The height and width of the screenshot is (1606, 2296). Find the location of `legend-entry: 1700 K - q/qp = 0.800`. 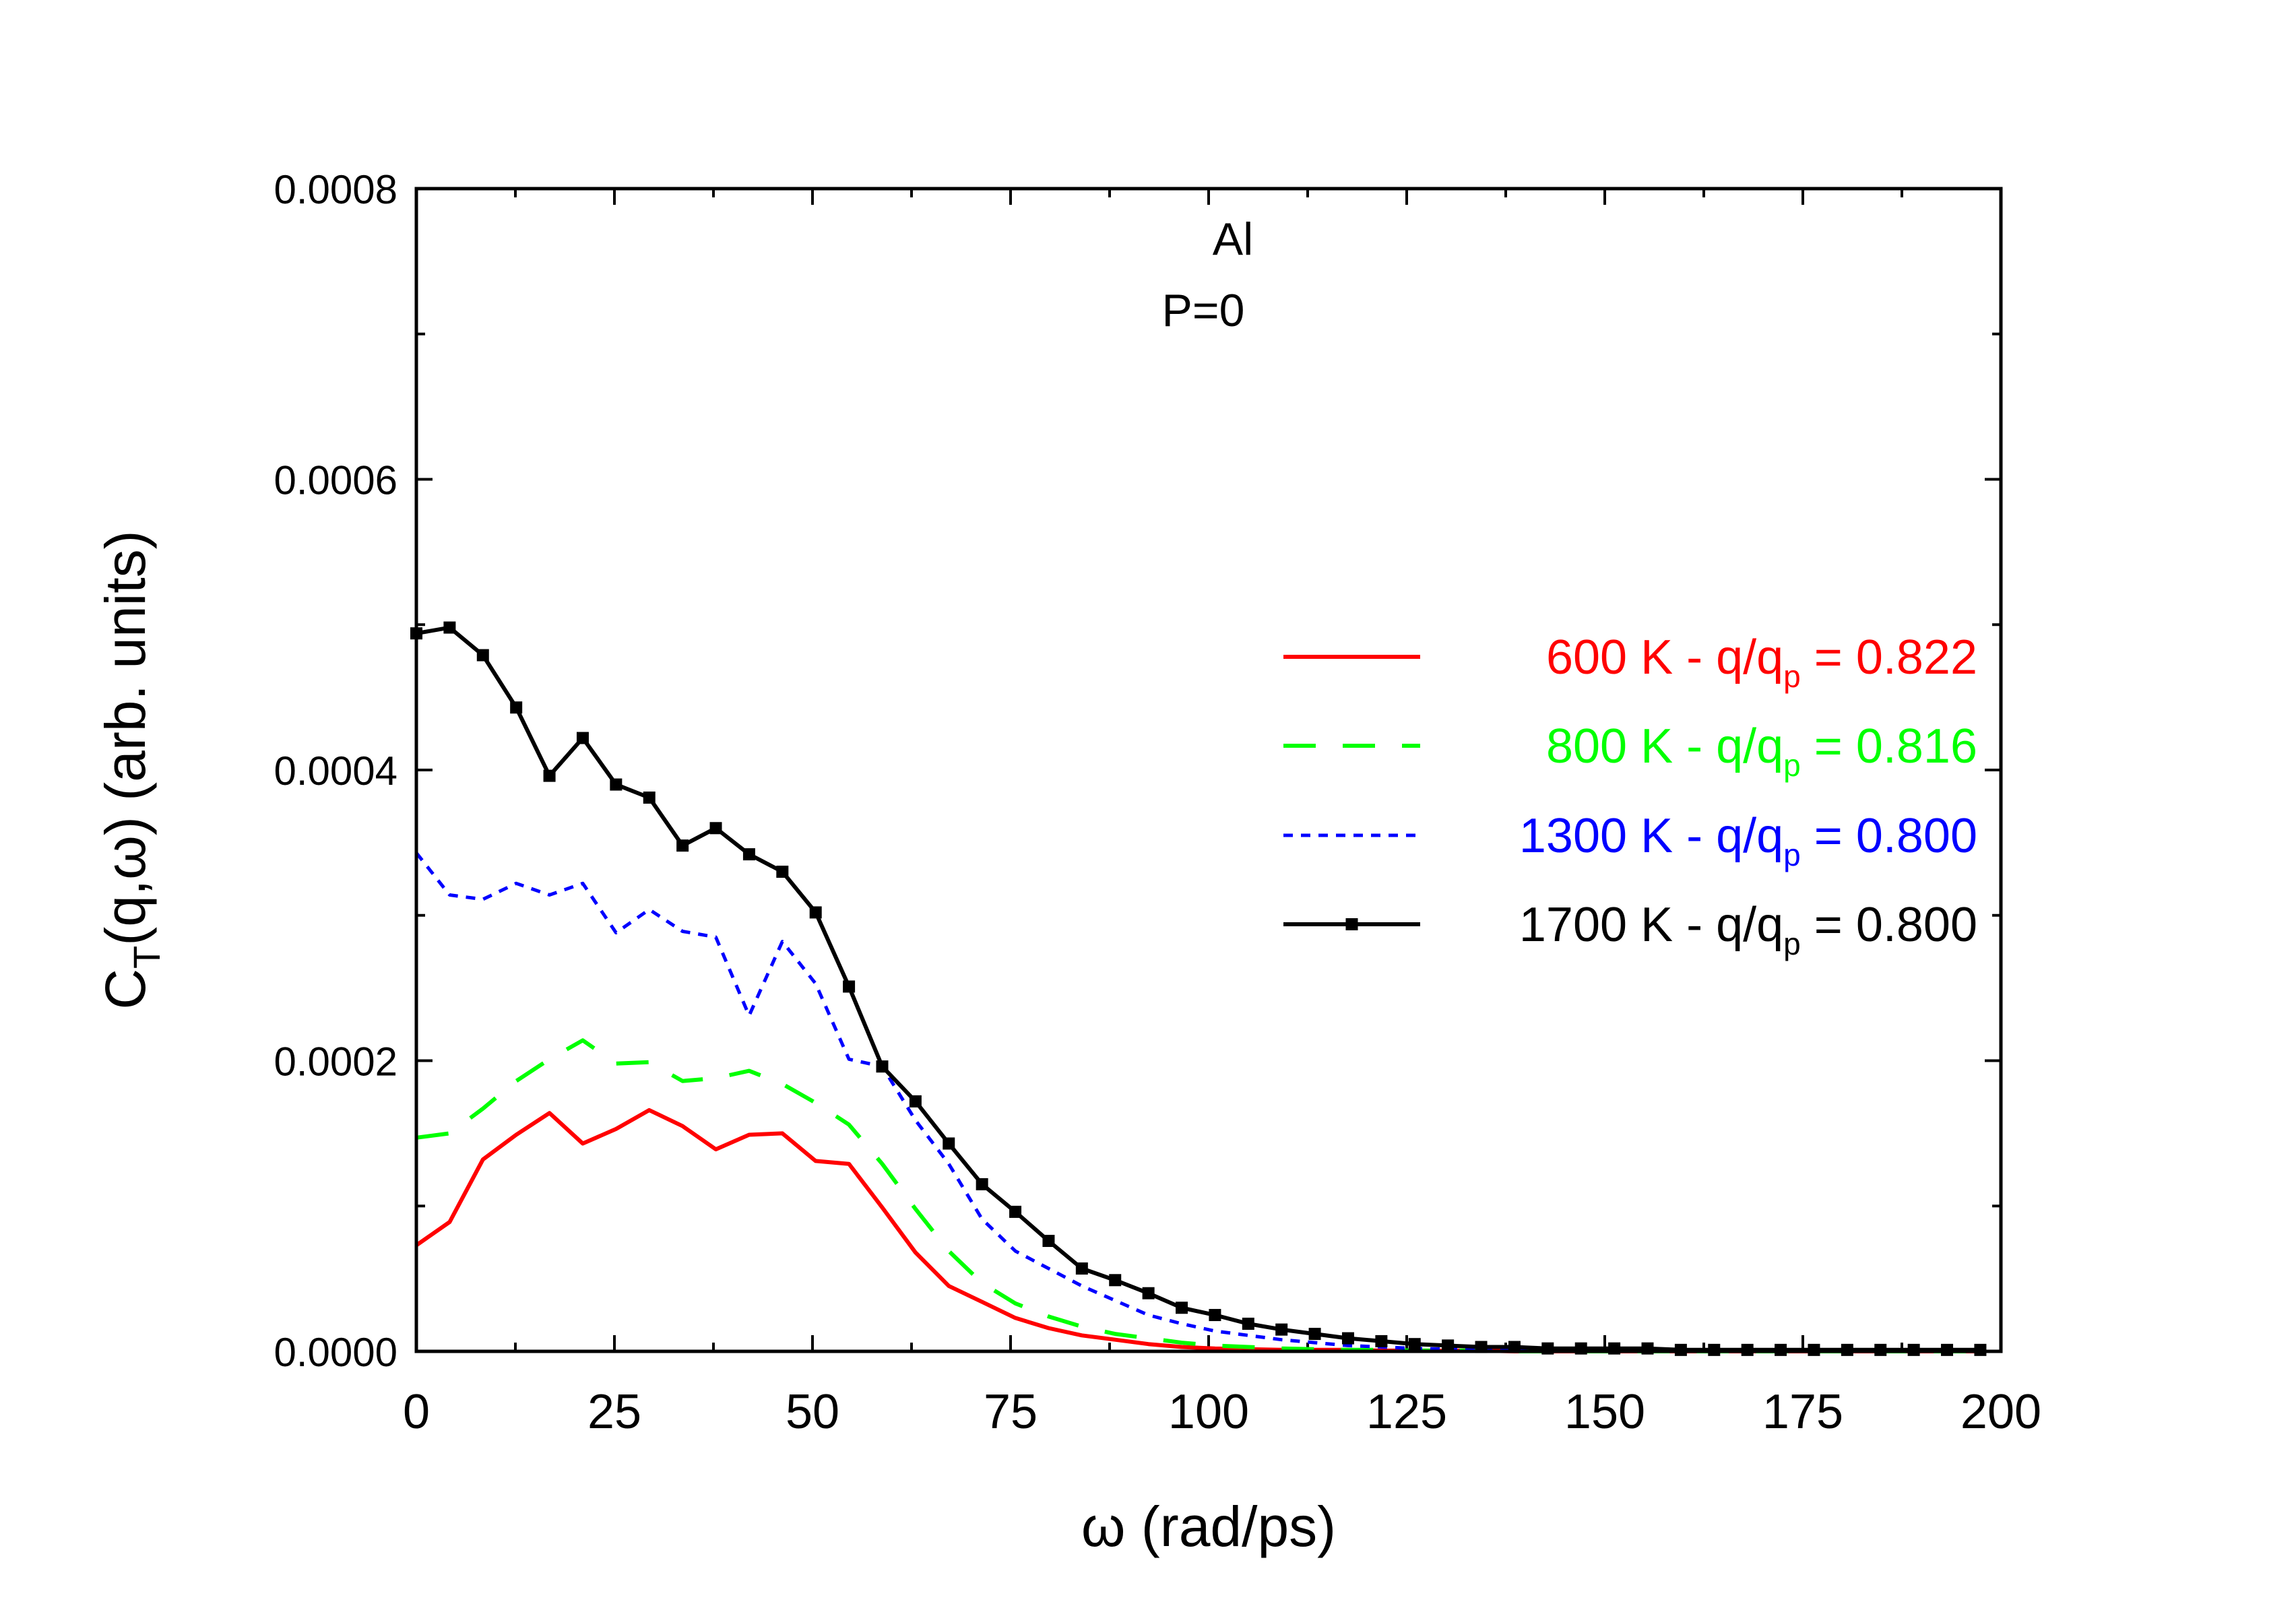

legend-entry: 1700 K - q/qp = 0.800 is located at coordinates (1630, 929).